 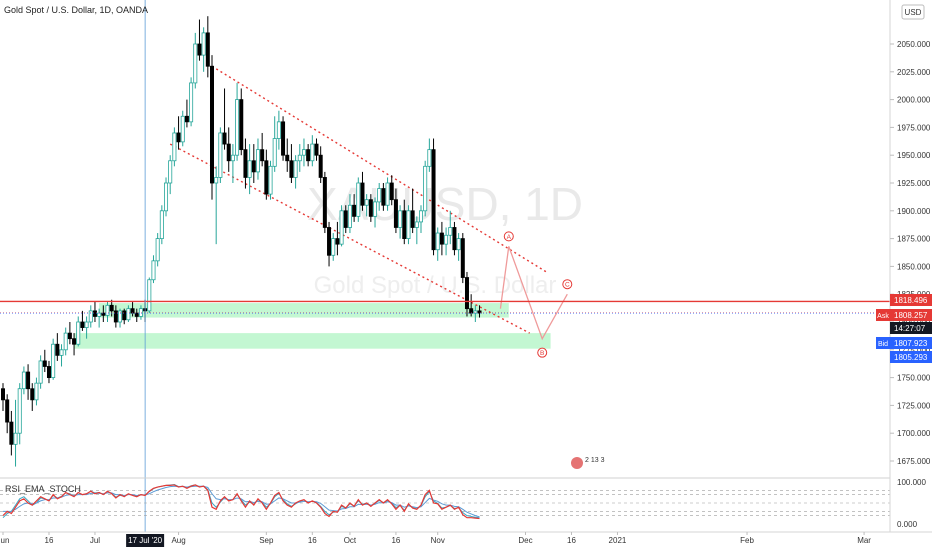 I want to click on projection-line, so click(x=533, y=293).